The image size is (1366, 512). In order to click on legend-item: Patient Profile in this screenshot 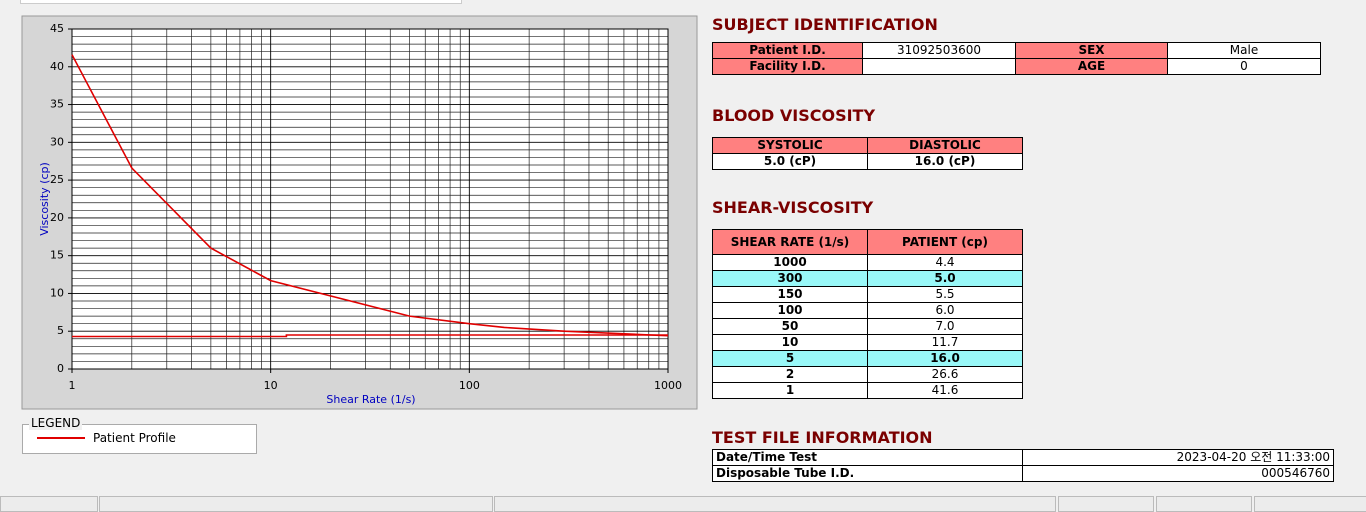, I will do `click(106, 438)`.